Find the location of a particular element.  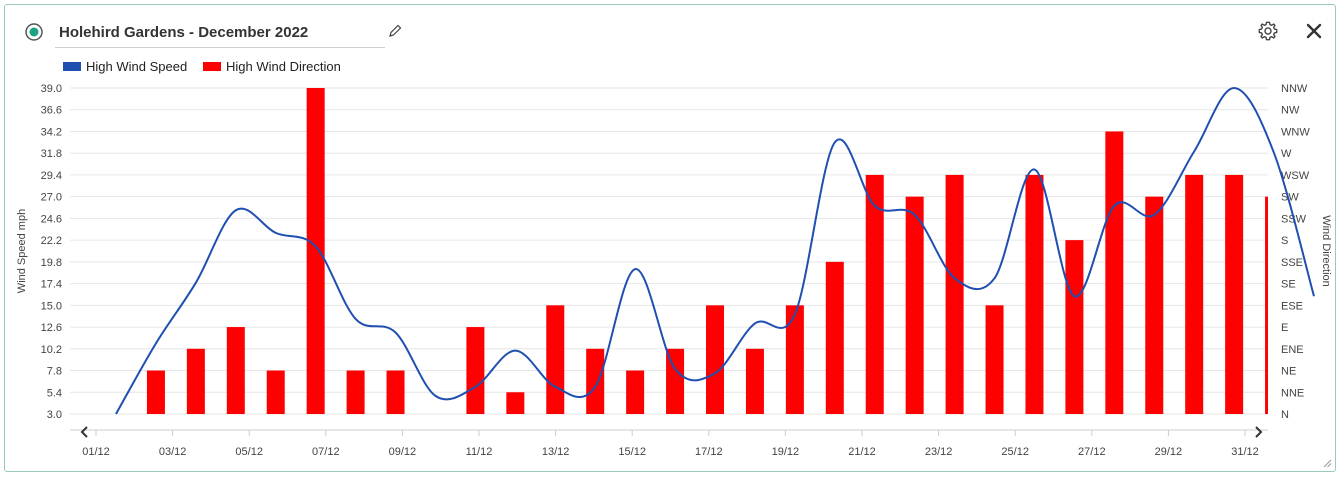

x-tick-label: 07/12 is located at coordinates (326, 452).